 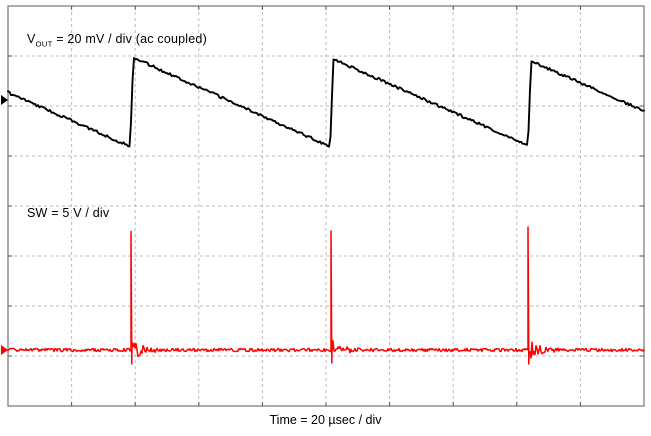 What do you see at coordinates (31, 39) in the screenshot?
I see `vout-label-symbol: V` at bounding box center [31, 39].